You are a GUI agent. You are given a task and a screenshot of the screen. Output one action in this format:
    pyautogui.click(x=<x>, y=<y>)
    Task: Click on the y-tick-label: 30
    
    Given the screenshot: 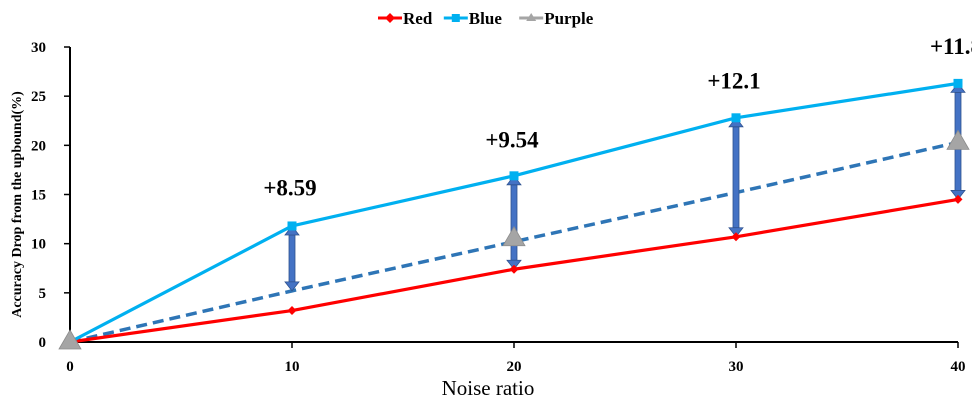 What is the action you would take?
    pyautogui.click(x=38, y=48)
    